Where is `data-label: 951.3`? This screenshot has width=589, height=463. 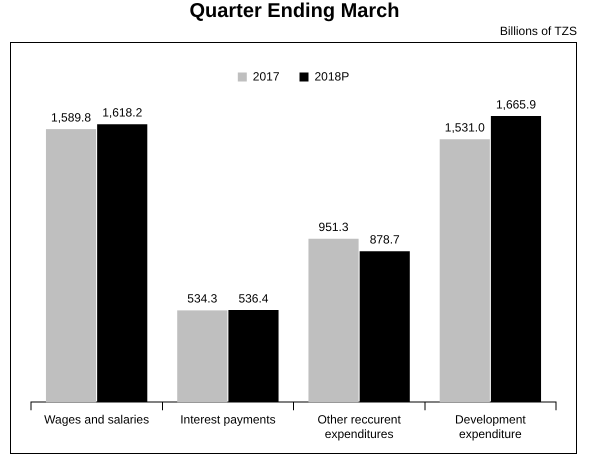
data-label: 951.3 is located at coordinates (333, 227).